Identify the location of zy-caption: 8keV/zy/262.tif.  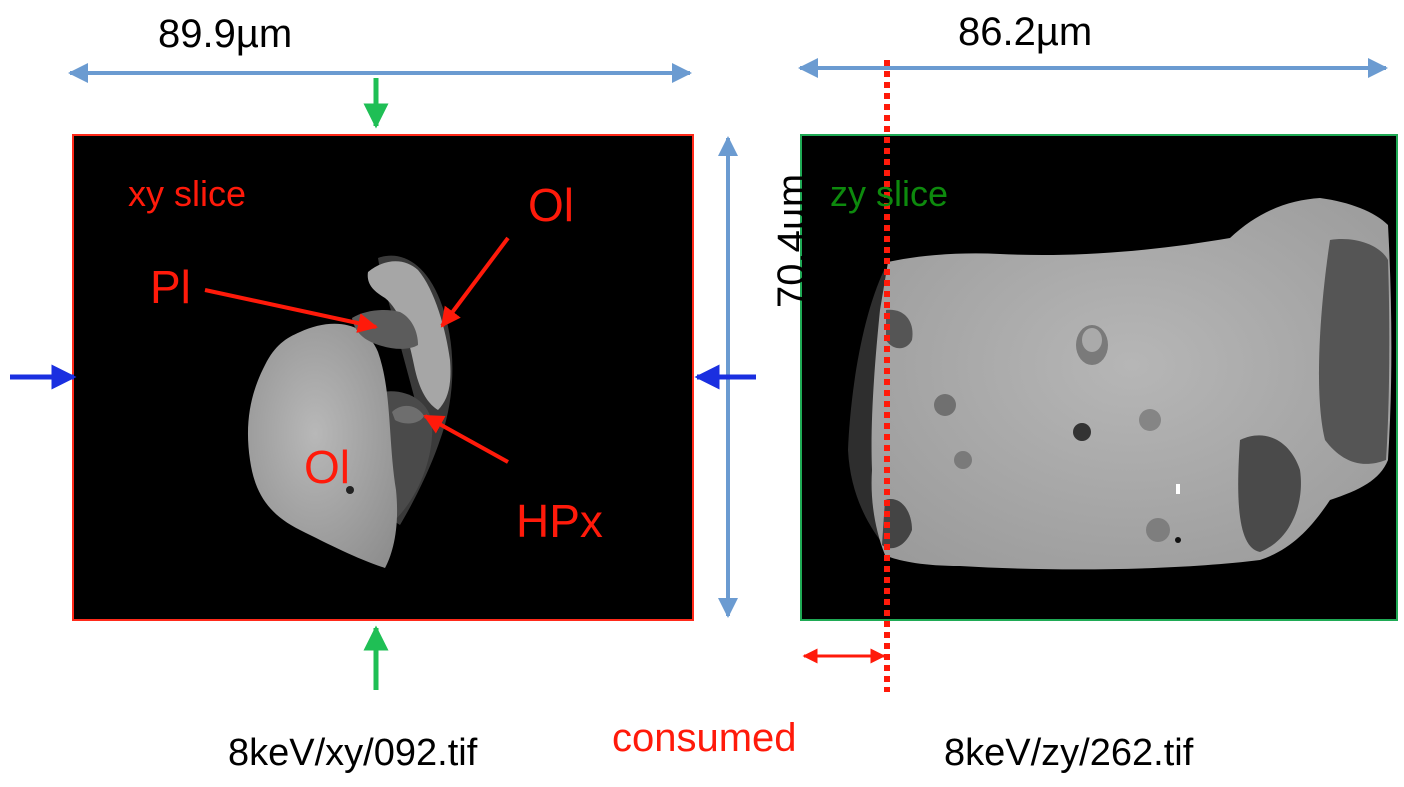
(1069, 753).